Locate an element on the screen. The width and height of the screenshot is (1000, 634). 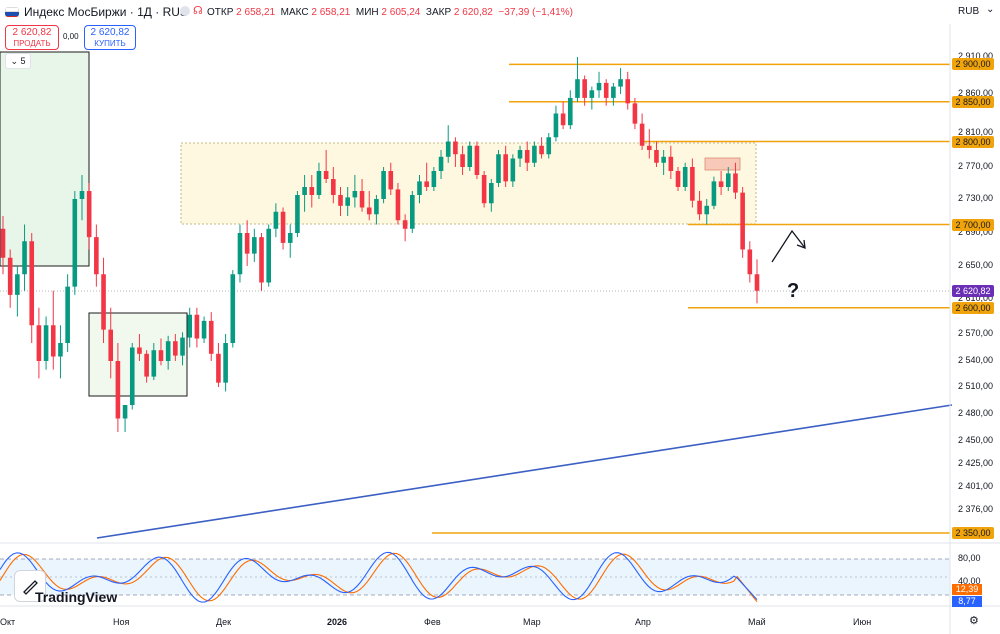
currency-label: RUB is located at coordinates (969, 11).